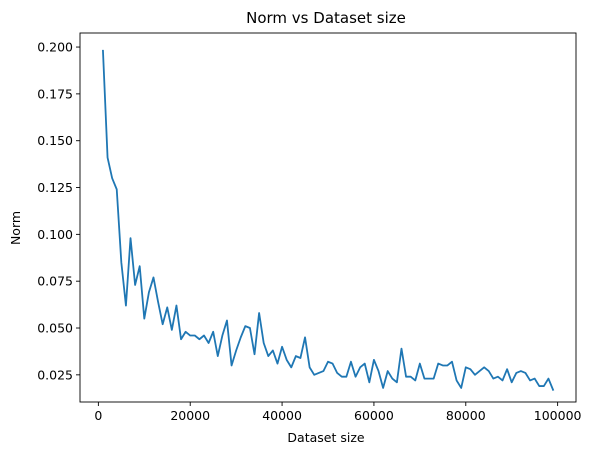 This screenshot has width=593, height=455. I want to click on x-tick-label: 40000, so click(282, 415).